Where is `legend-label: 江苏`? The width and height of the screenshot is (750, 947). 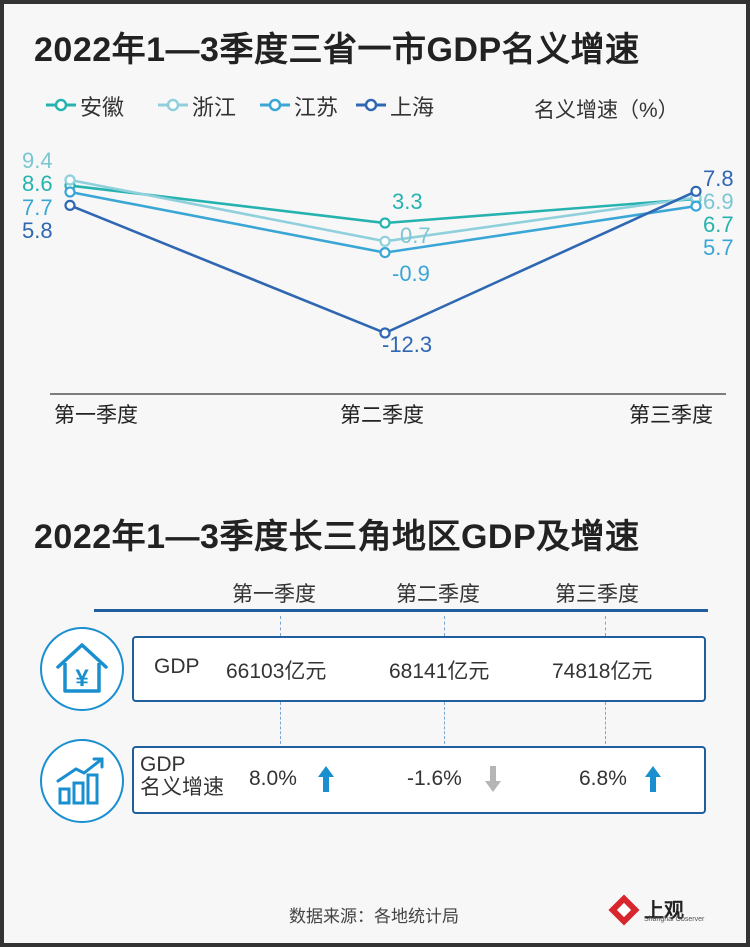 legend-label: 江苏 is located at coordinates (316, 107).